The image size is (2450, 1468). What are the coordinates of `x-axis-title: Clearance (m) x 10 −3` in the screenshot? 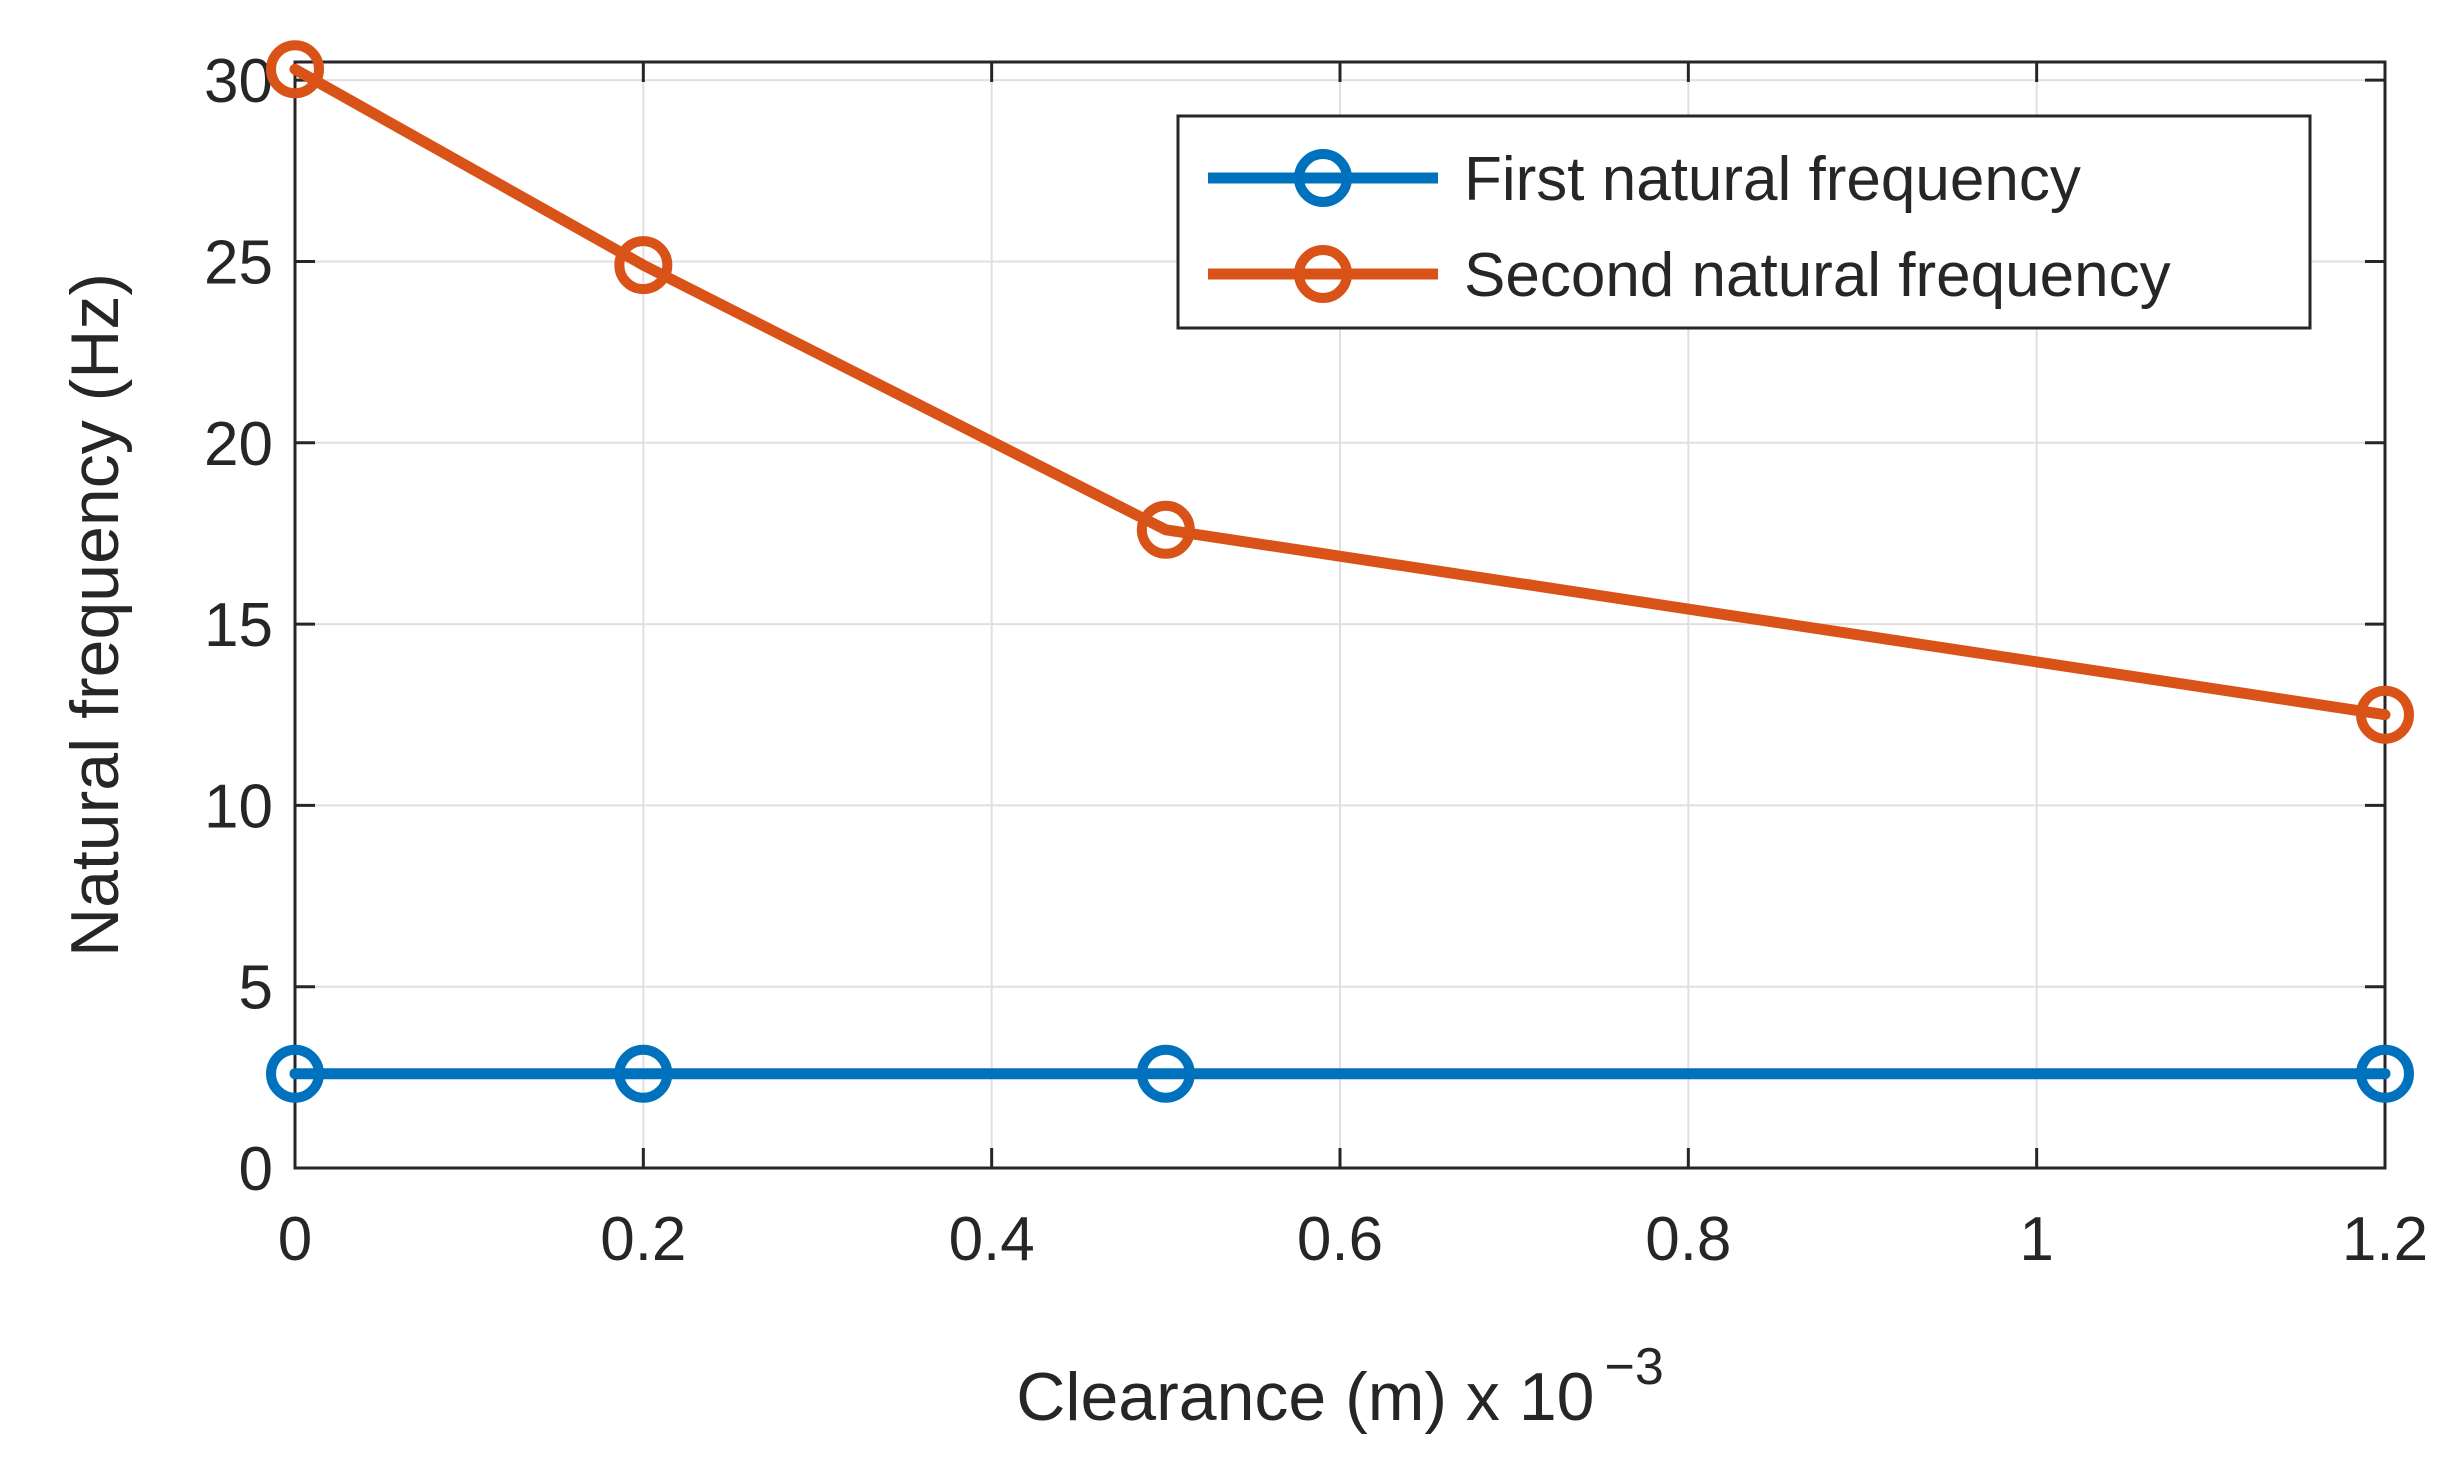 It's located at (1340, 1386).